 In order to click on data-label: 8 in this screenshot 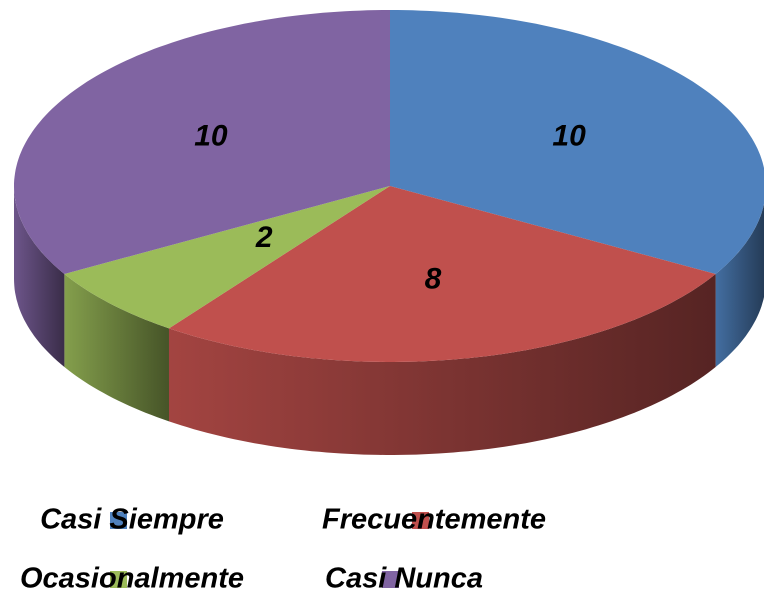, I will do `click(433, 279)`.